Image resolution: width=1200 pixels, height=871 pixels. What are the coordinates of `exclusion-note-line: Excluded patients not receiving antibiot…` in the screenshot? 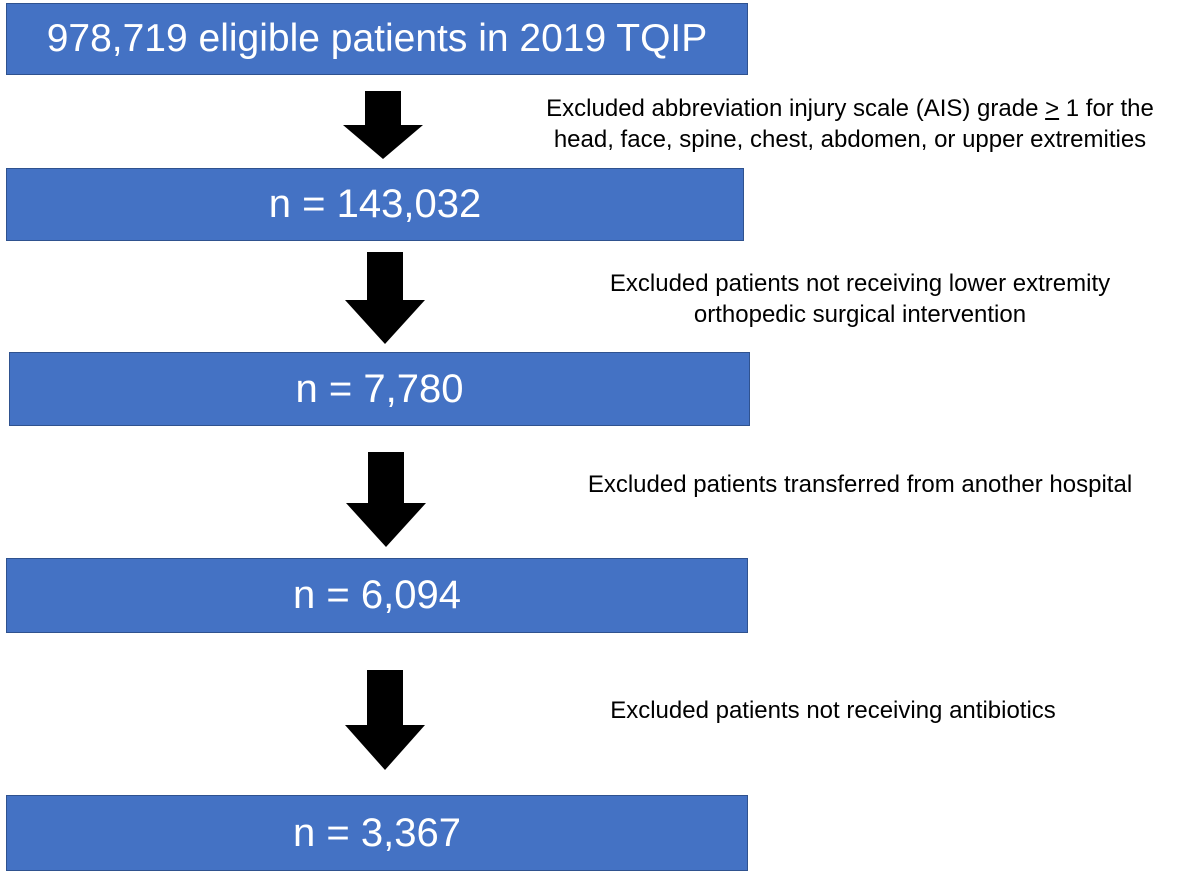 It's located at (833, 710).